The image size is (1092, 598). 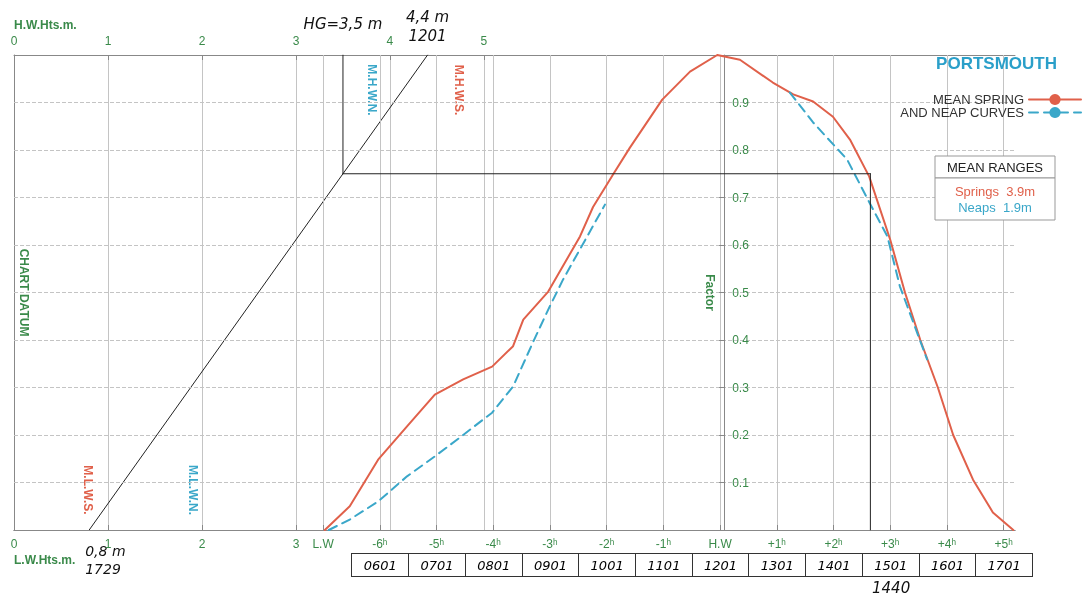 What do you see at coordinates (741, 150) in the screenshot?
I see `y-tick-label: 0.8` at bounding box center [741, 150].